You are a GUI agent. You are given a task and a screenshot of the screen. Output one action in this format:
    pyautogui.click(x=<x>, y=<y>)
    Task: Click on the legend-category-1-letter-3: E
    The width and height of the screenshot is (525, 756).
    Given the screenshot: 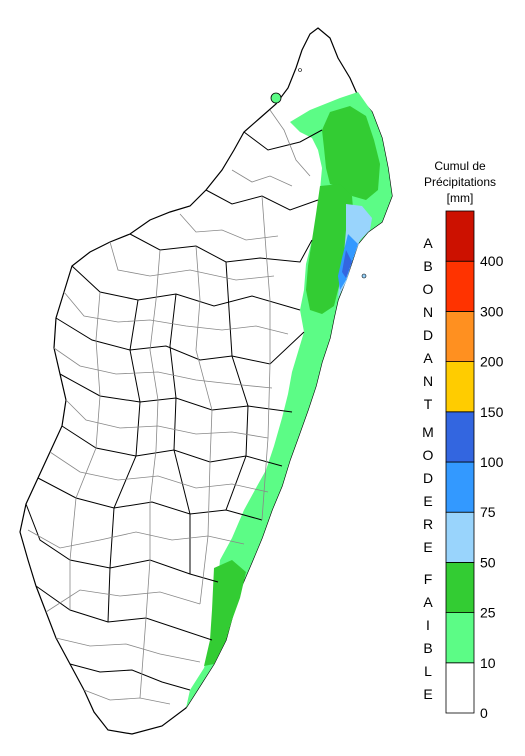 What is the action you would take?
    pyautogui.click(x=427, y=501)
    